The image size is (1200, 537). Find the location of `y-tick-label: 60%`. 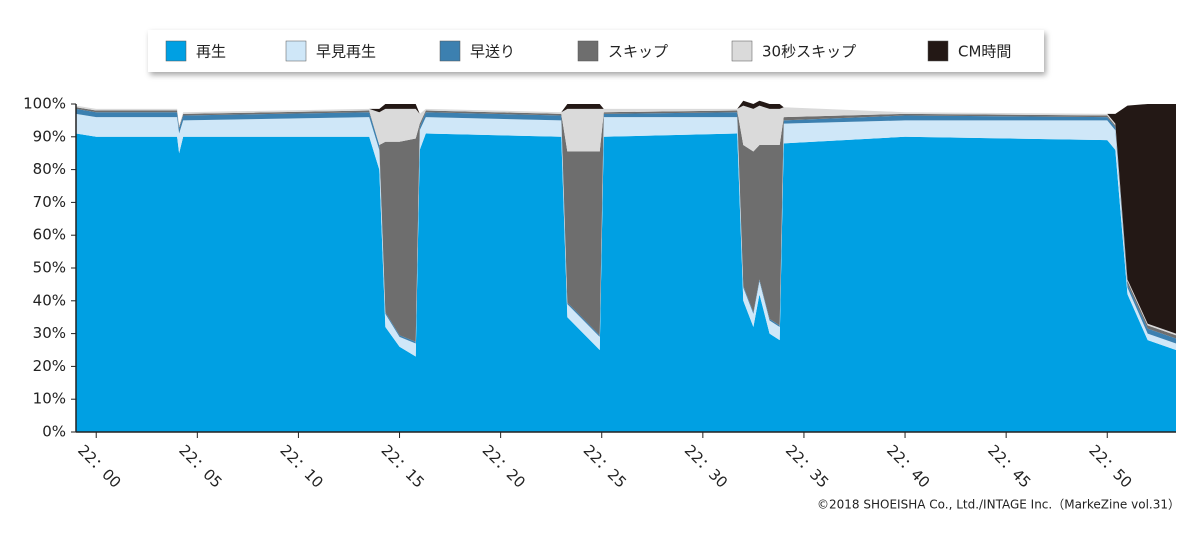

y-tick-label: 60% is located at coordinates (49, 235).